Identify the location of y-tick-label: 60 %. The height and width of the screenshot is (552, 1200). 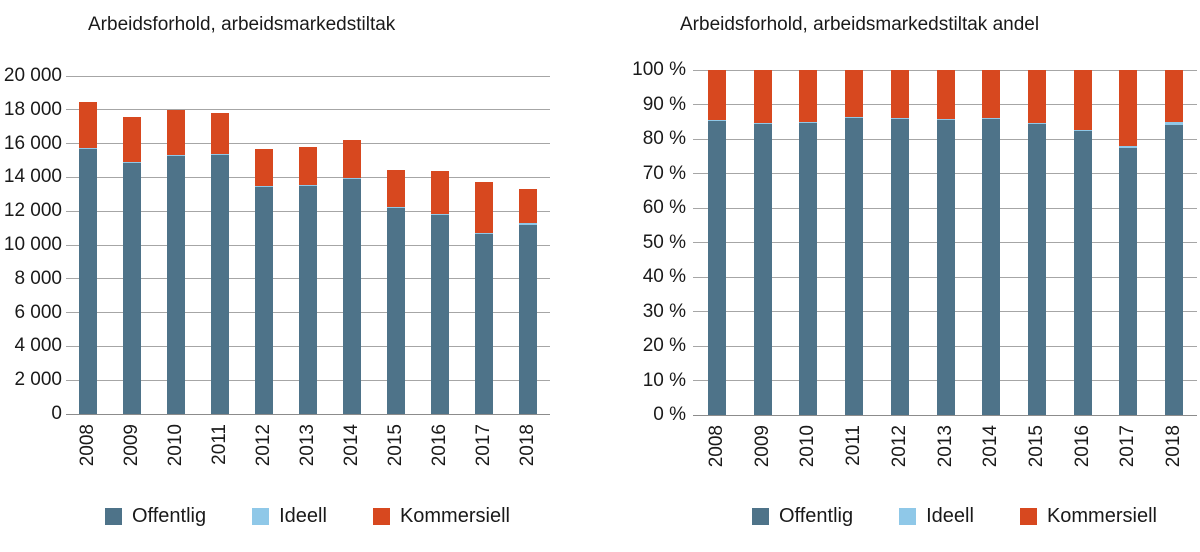
(664, 207).